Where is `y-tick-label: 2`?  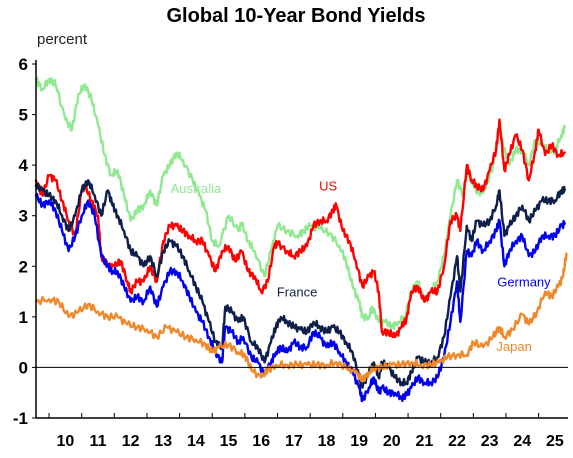
y-tick-label: 2 is located at coordinates (23, 266).